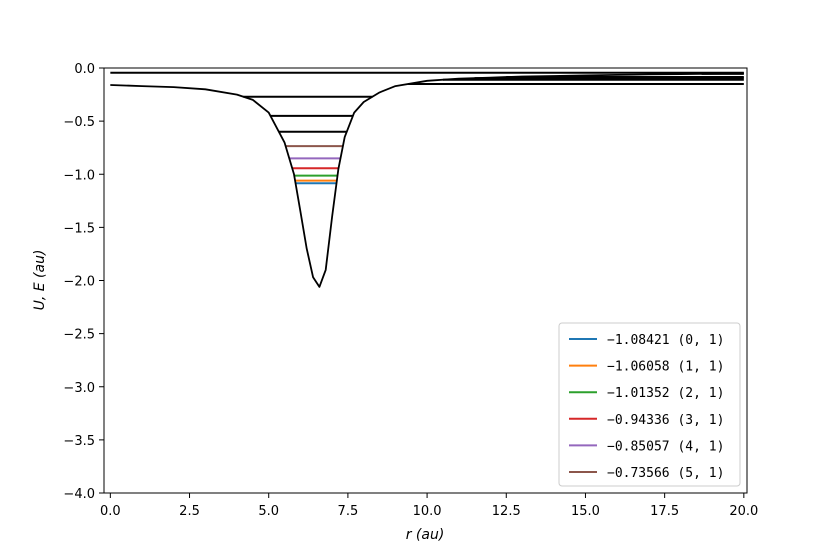 The width and height of the screenshot is (830, 554). Describe the element at coordinates (665, 367) in the screenshot. I see `legend-label: −1.06058 (1, 1)` at that location.